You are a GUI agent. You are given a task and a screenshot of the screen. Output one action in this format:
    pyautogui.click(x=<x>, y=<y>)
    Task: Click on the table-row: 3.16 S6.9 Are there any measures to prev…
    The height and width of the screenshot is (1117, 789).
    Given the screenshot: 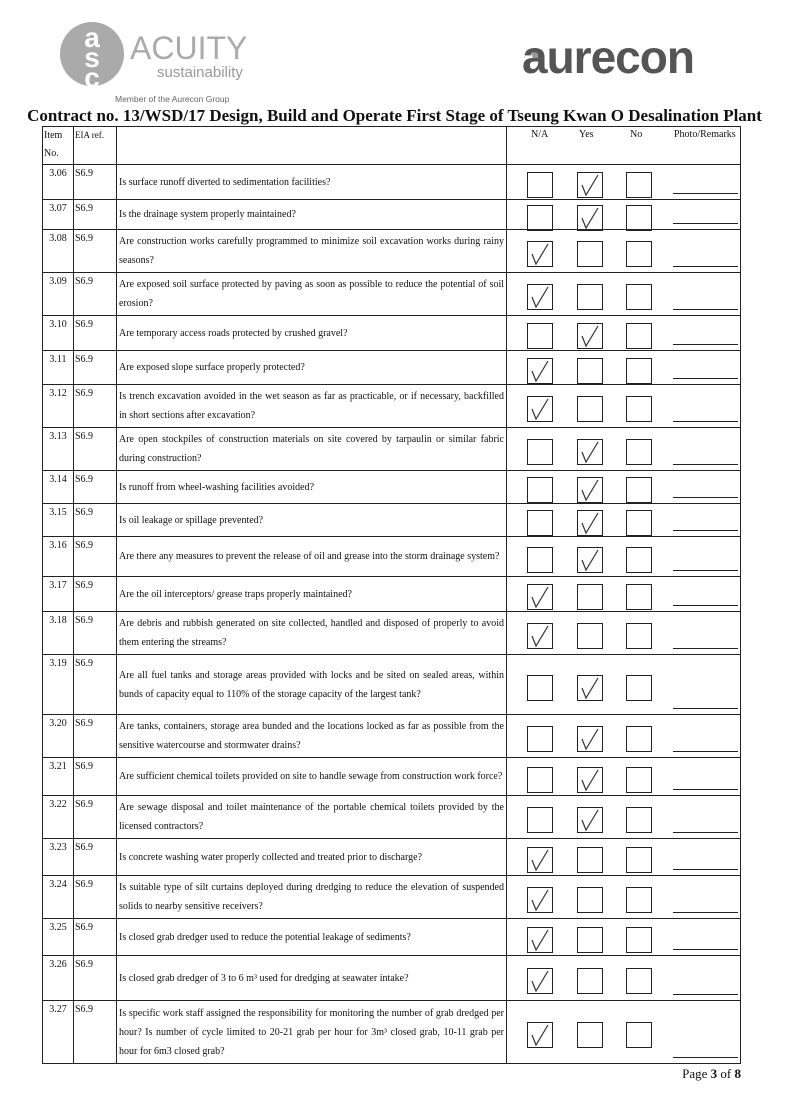 What is the action you would take?
    pyautogui.click(x=391, y=556)
    